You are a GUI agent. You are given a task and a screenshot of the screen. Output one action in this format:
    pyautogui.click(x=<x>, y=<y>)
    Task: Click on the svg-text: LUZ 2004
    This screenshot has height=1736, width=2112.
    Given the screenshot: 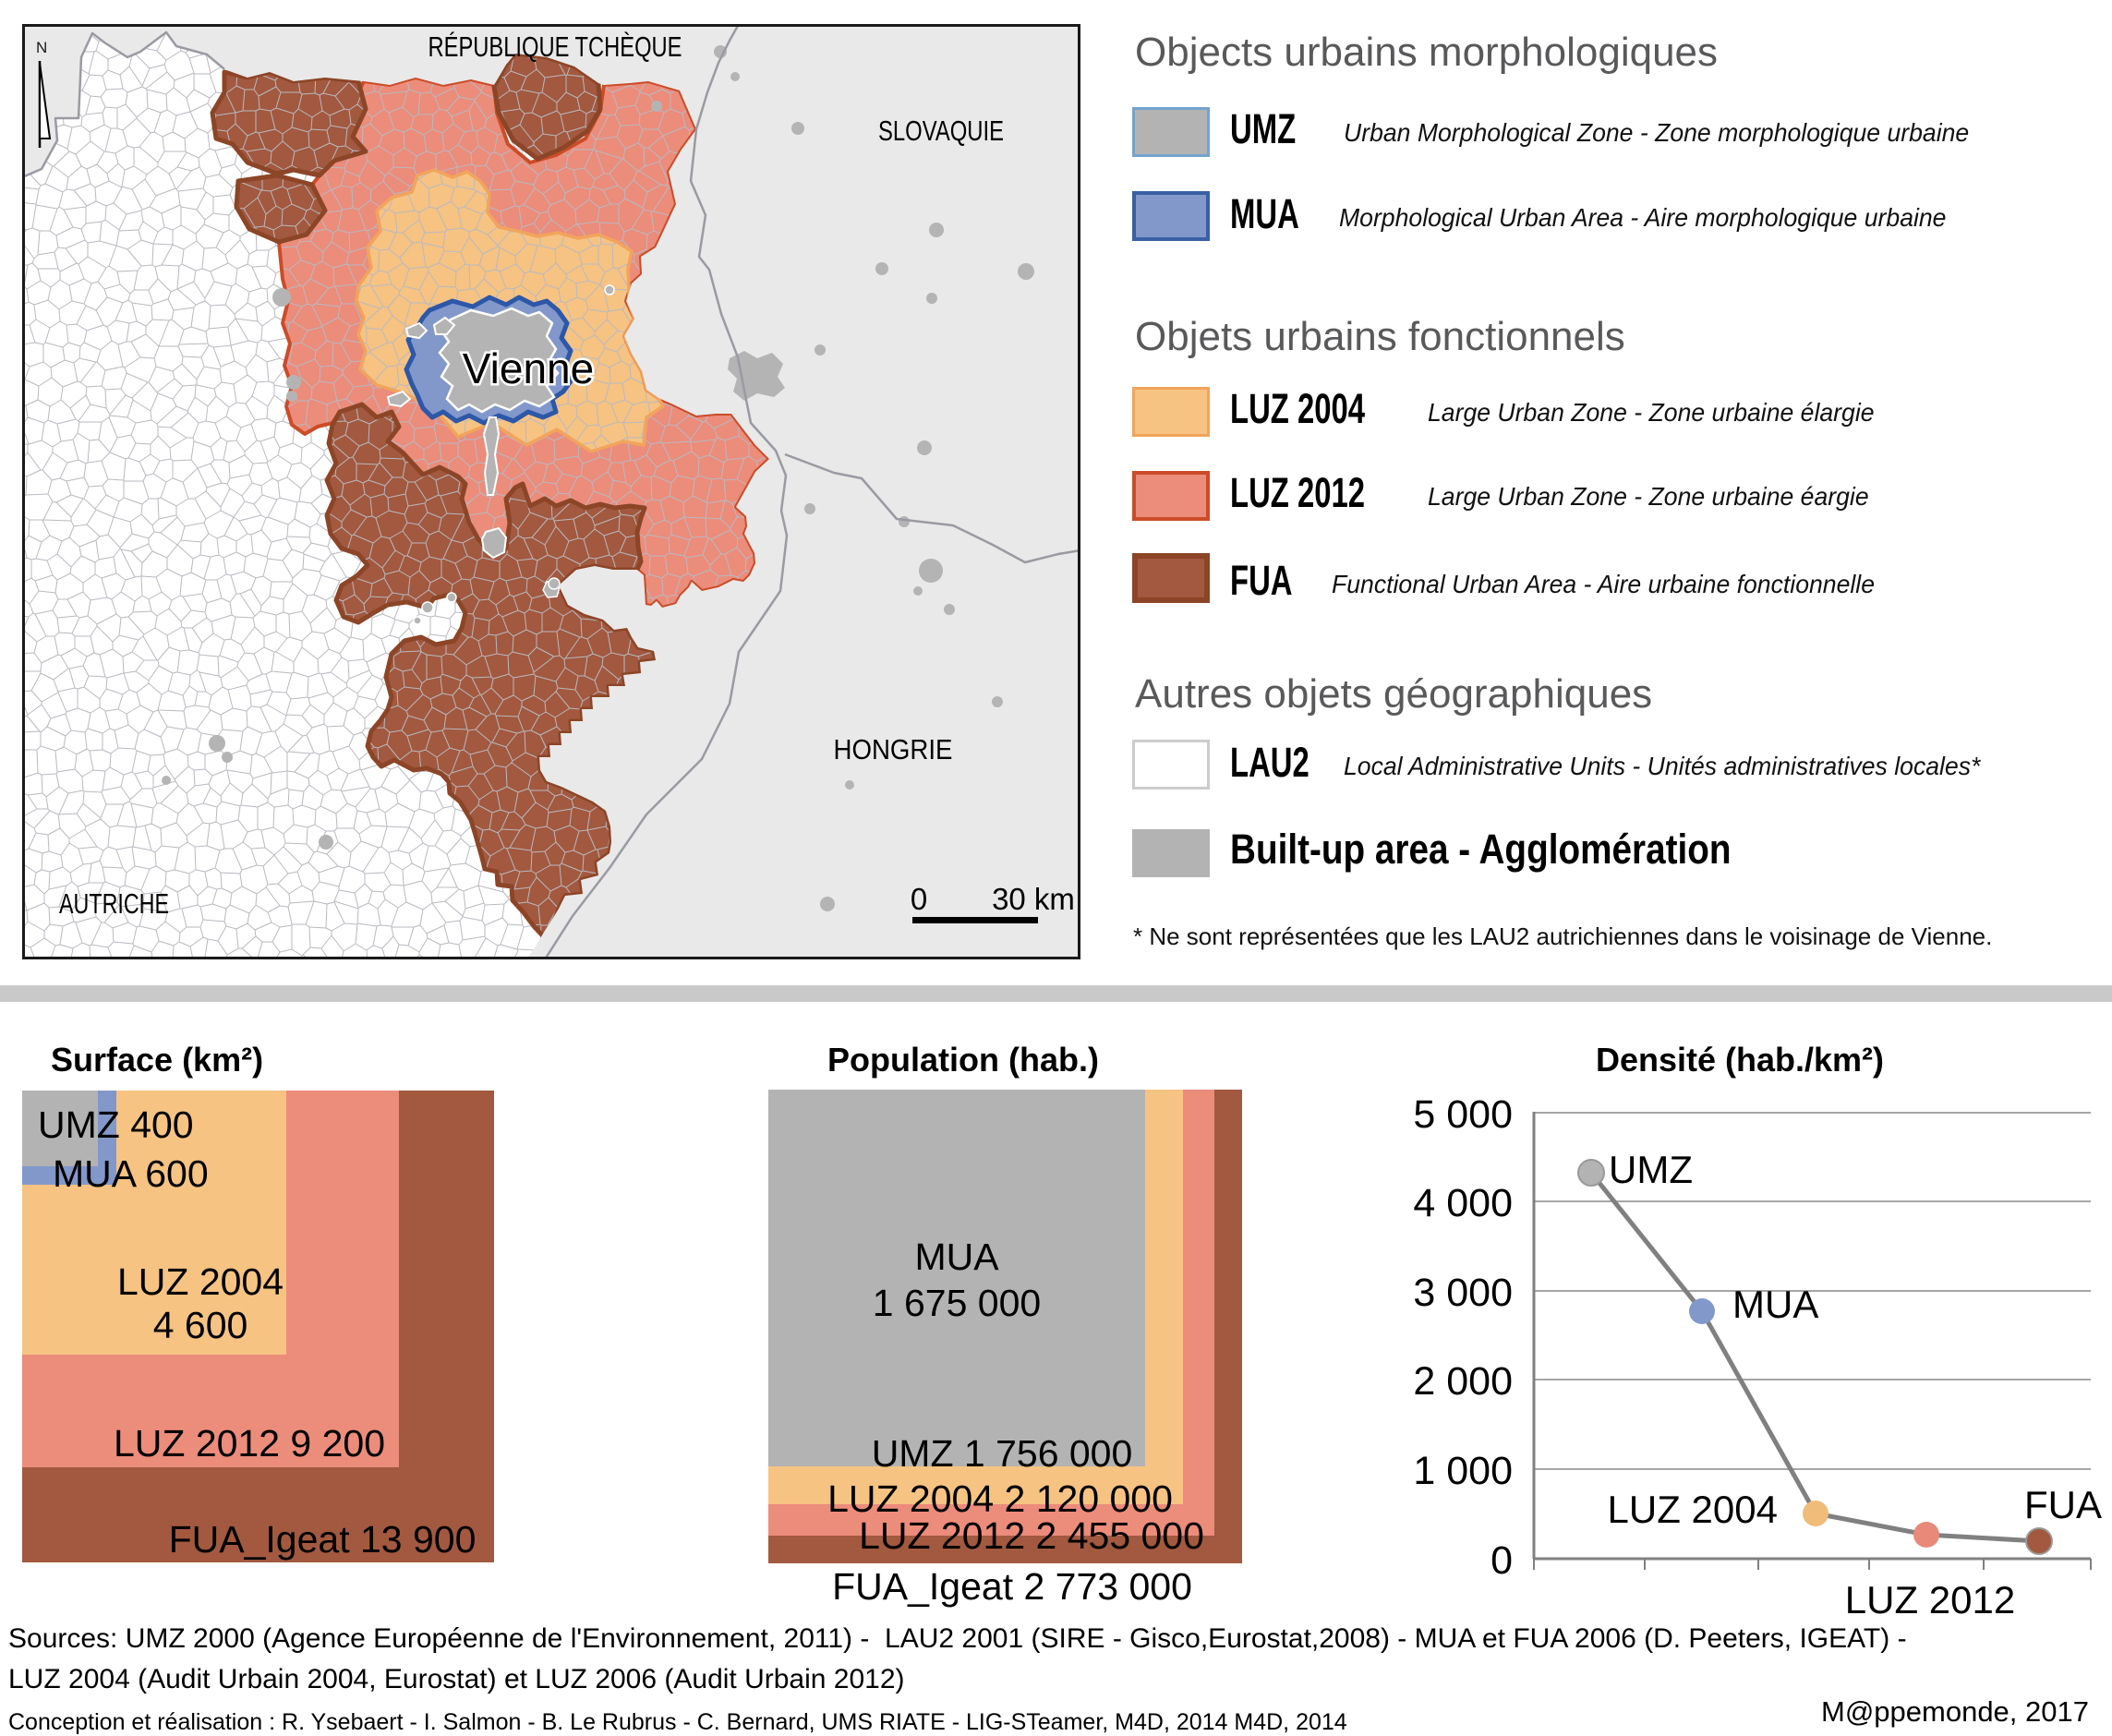 What is the action you would take?
    pyautogui.click(x=1693, y=1510)
    